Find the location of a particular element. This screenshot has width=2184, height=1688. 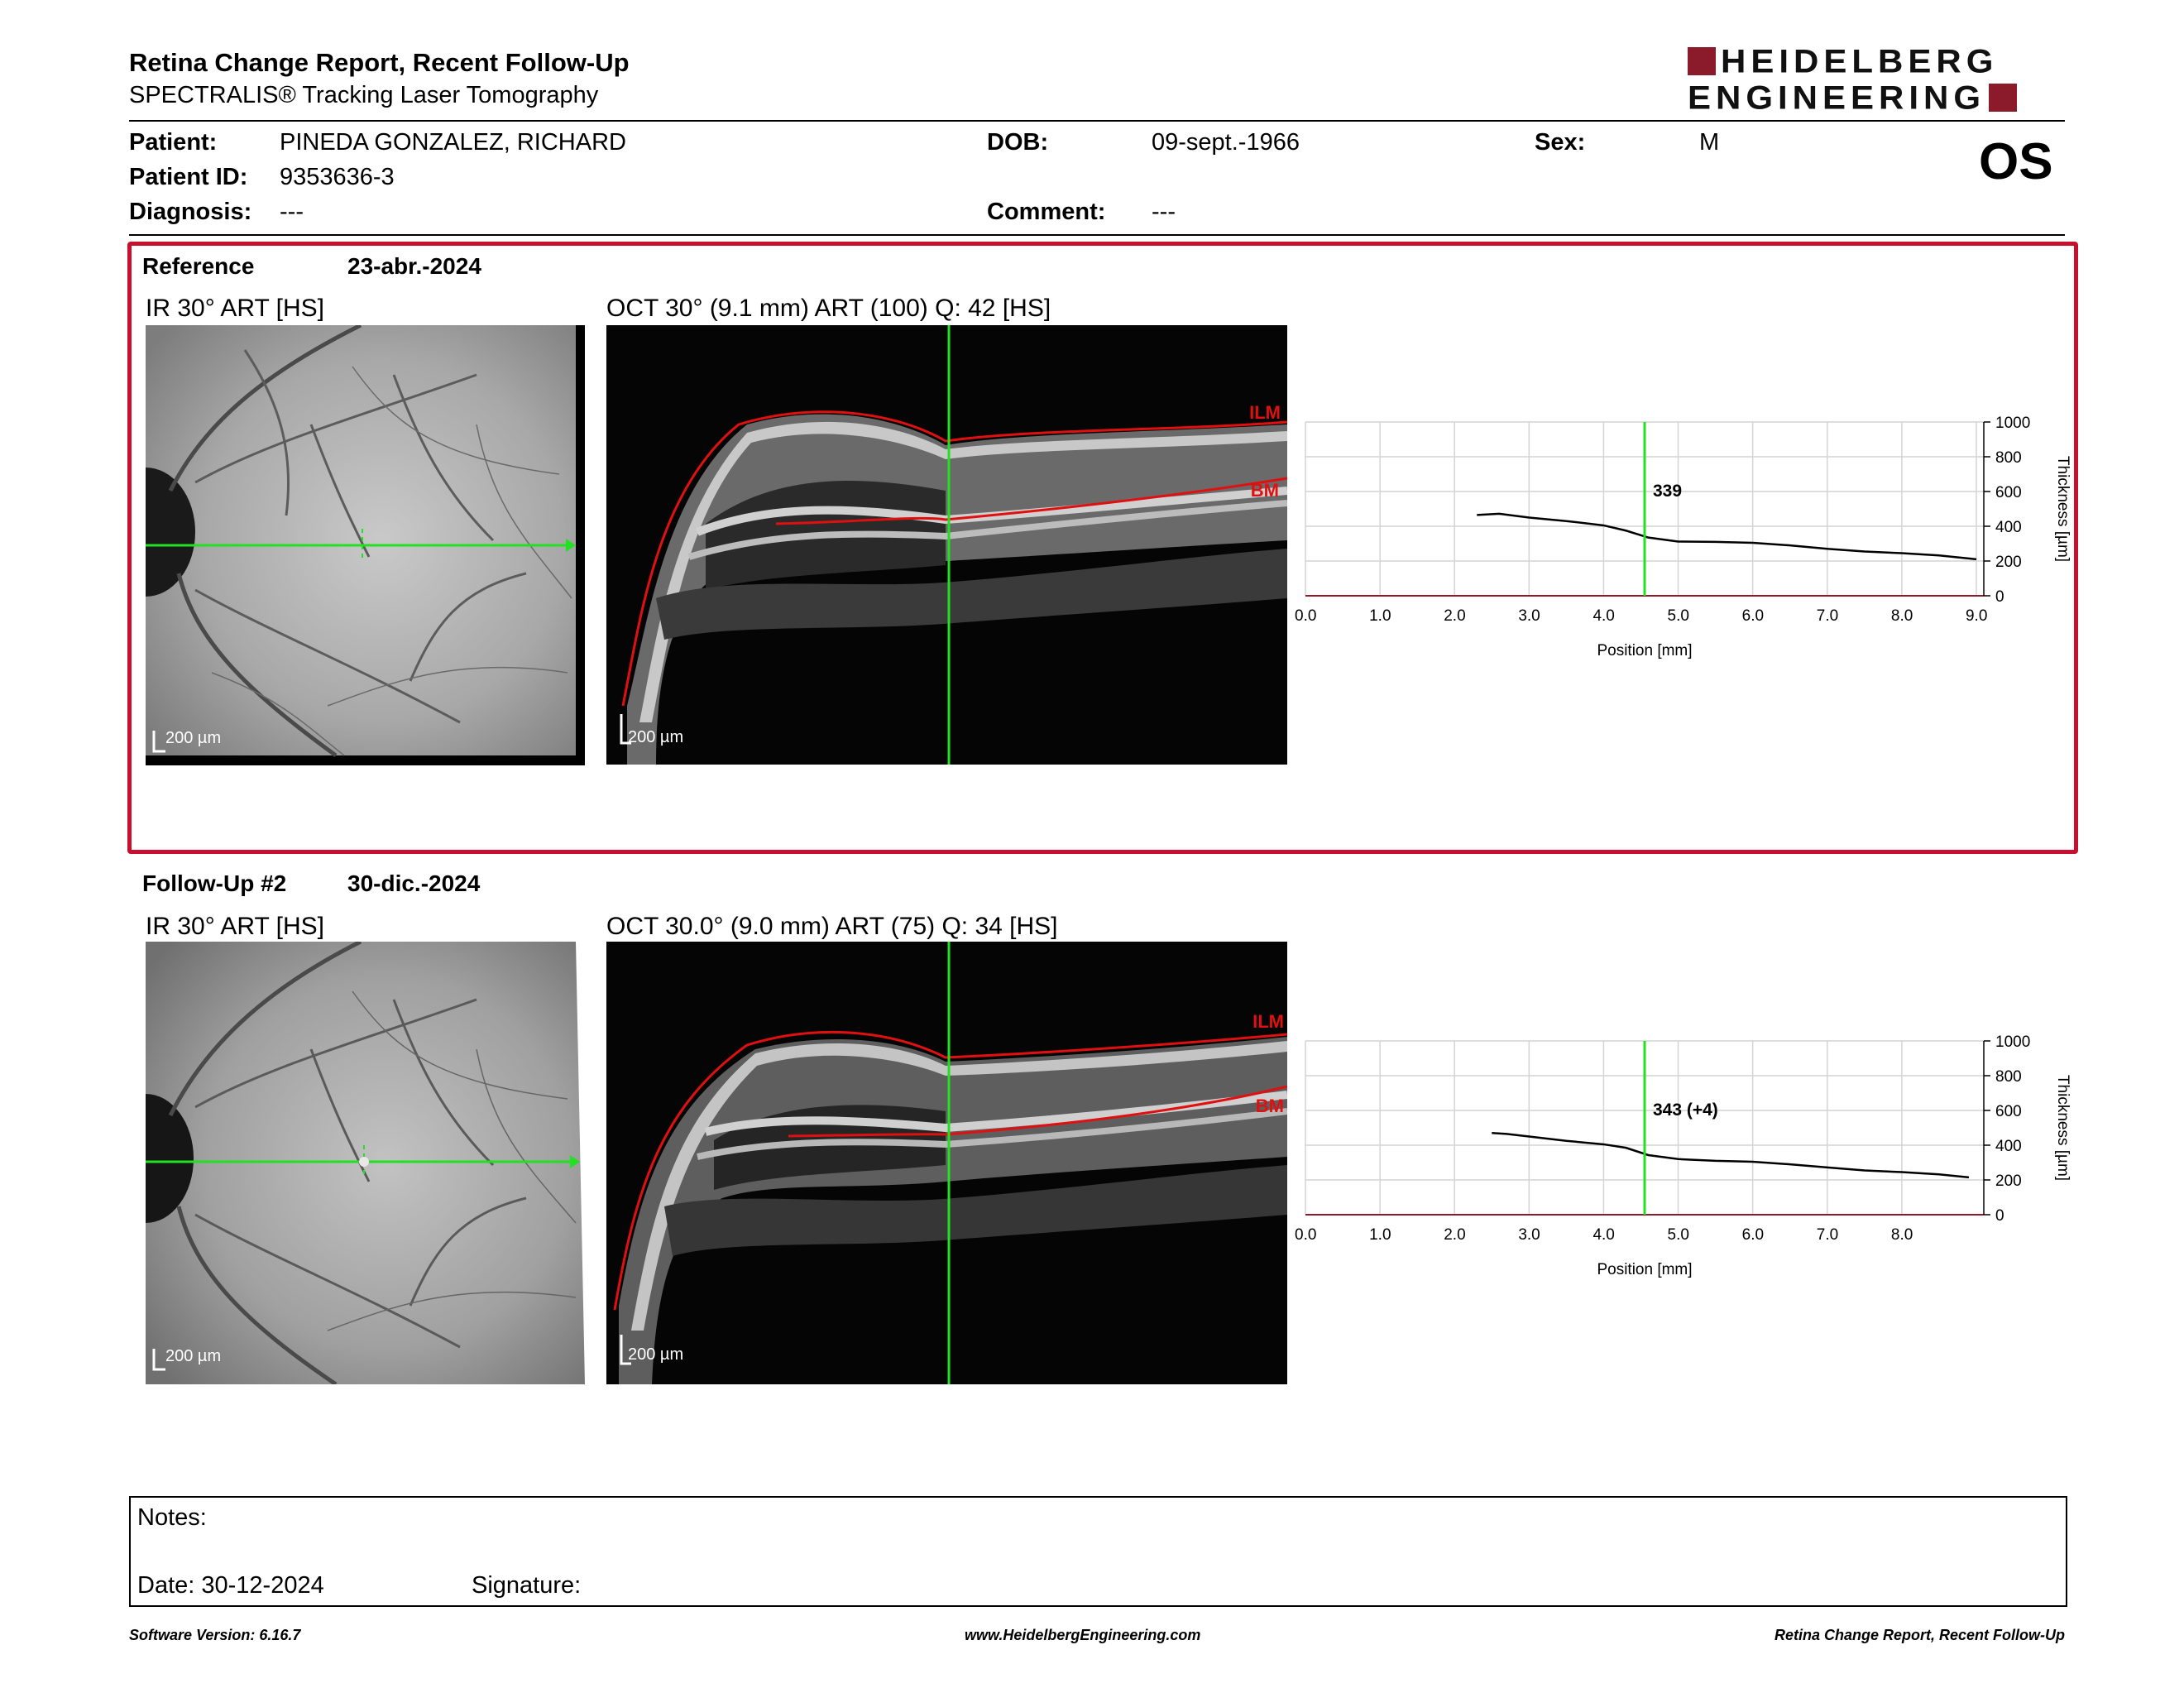

date-label: Date: 30-12-2024 is located at coordinates (230, 1585).